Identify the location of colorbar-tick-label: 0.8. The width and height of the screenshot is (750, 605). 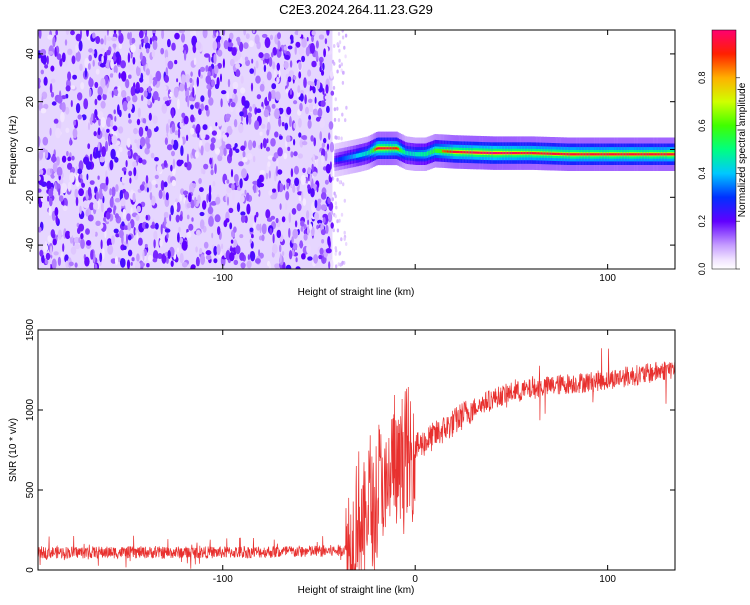
(702, 78).